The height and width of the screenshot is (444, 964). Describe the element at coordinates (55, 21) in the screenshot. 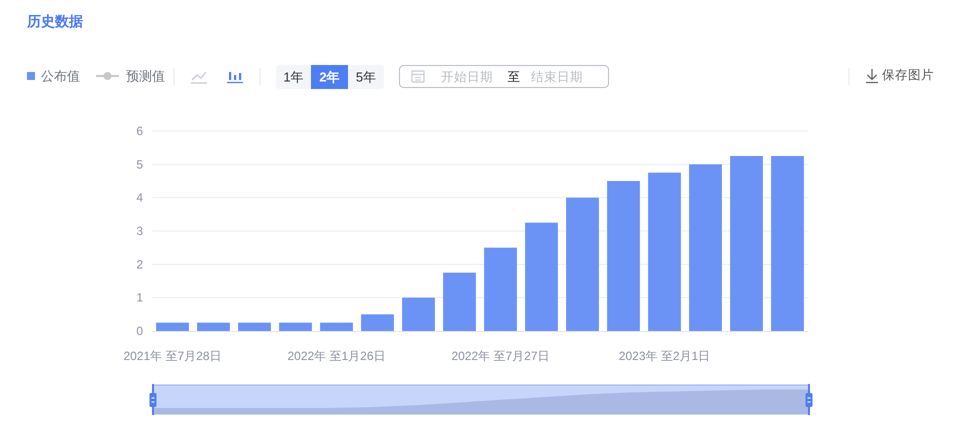

I see `title: 历史数据` at that location.